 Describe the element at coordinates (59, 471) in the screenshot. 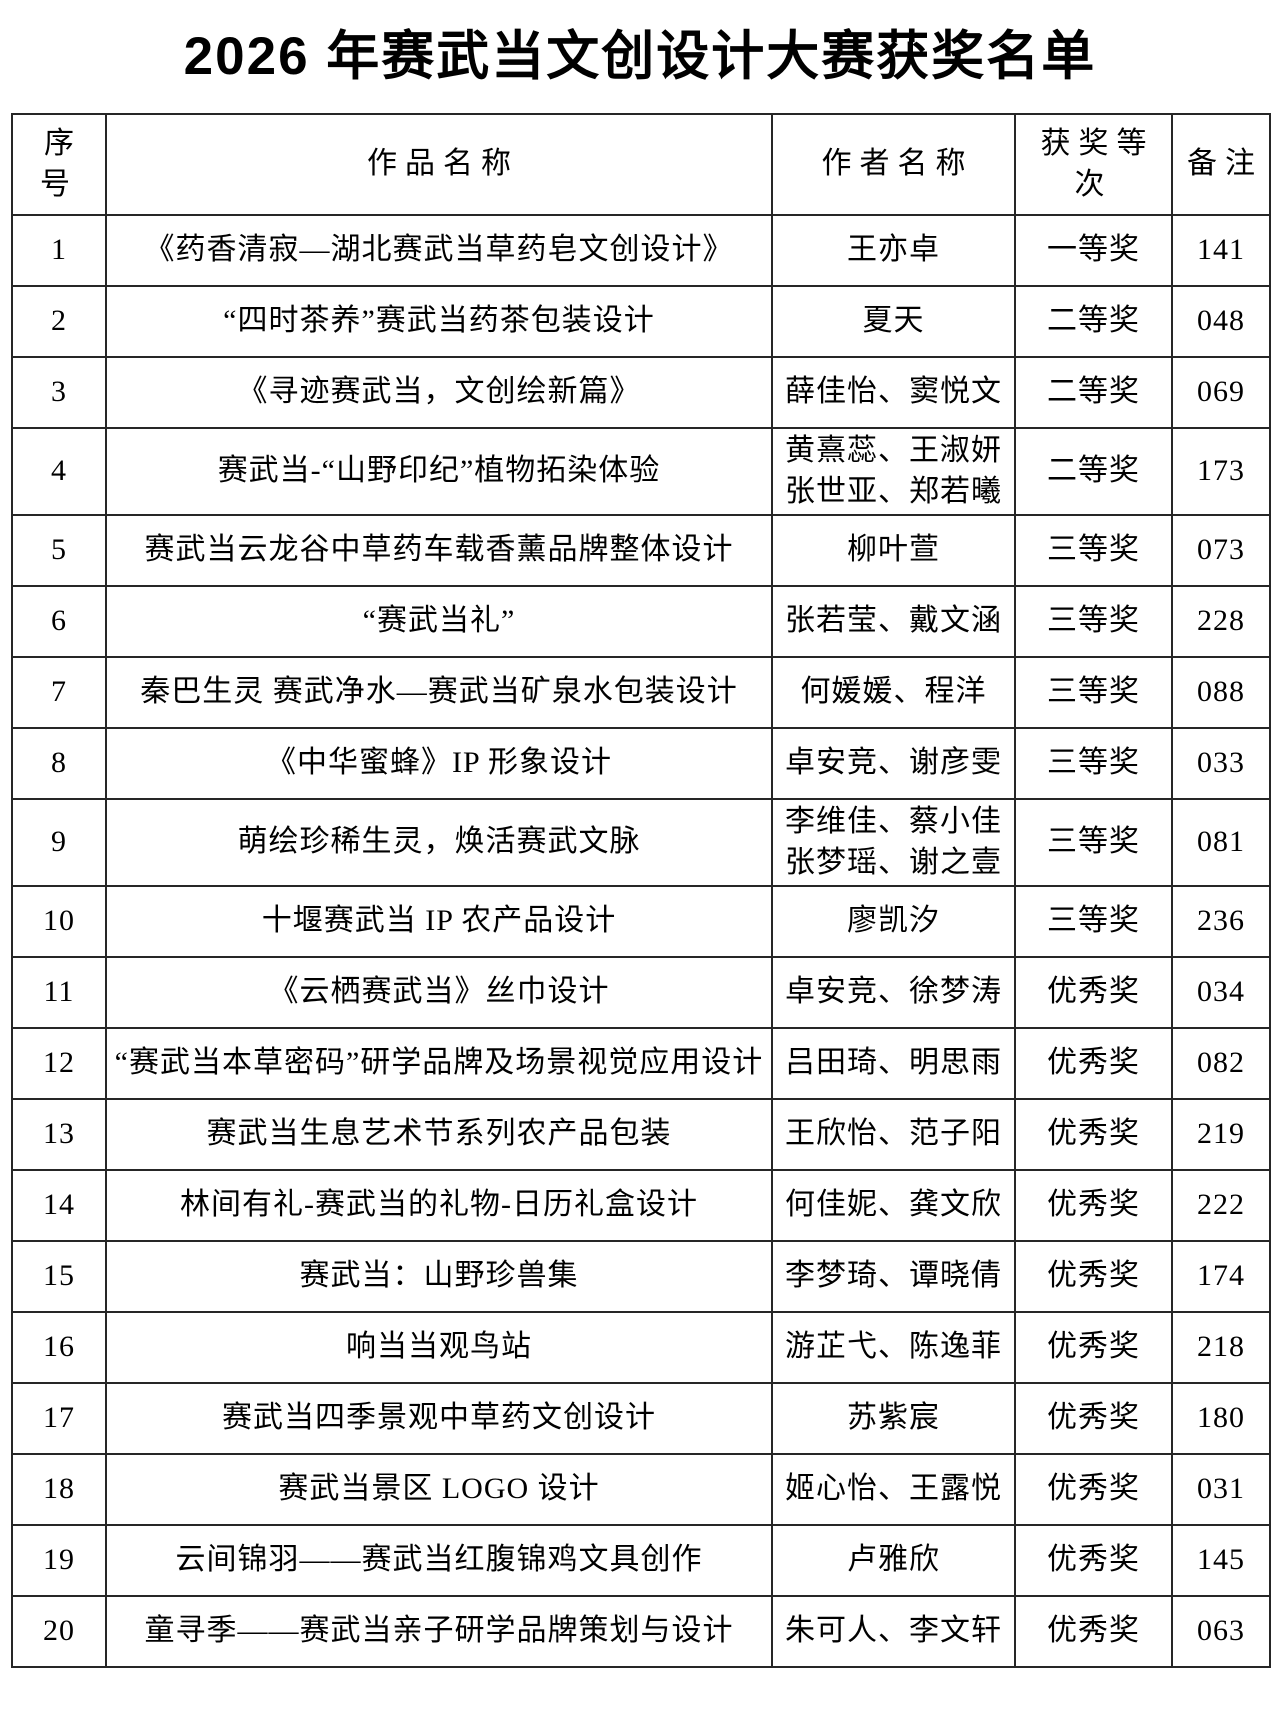

I see `cell-no: 4` at that location.